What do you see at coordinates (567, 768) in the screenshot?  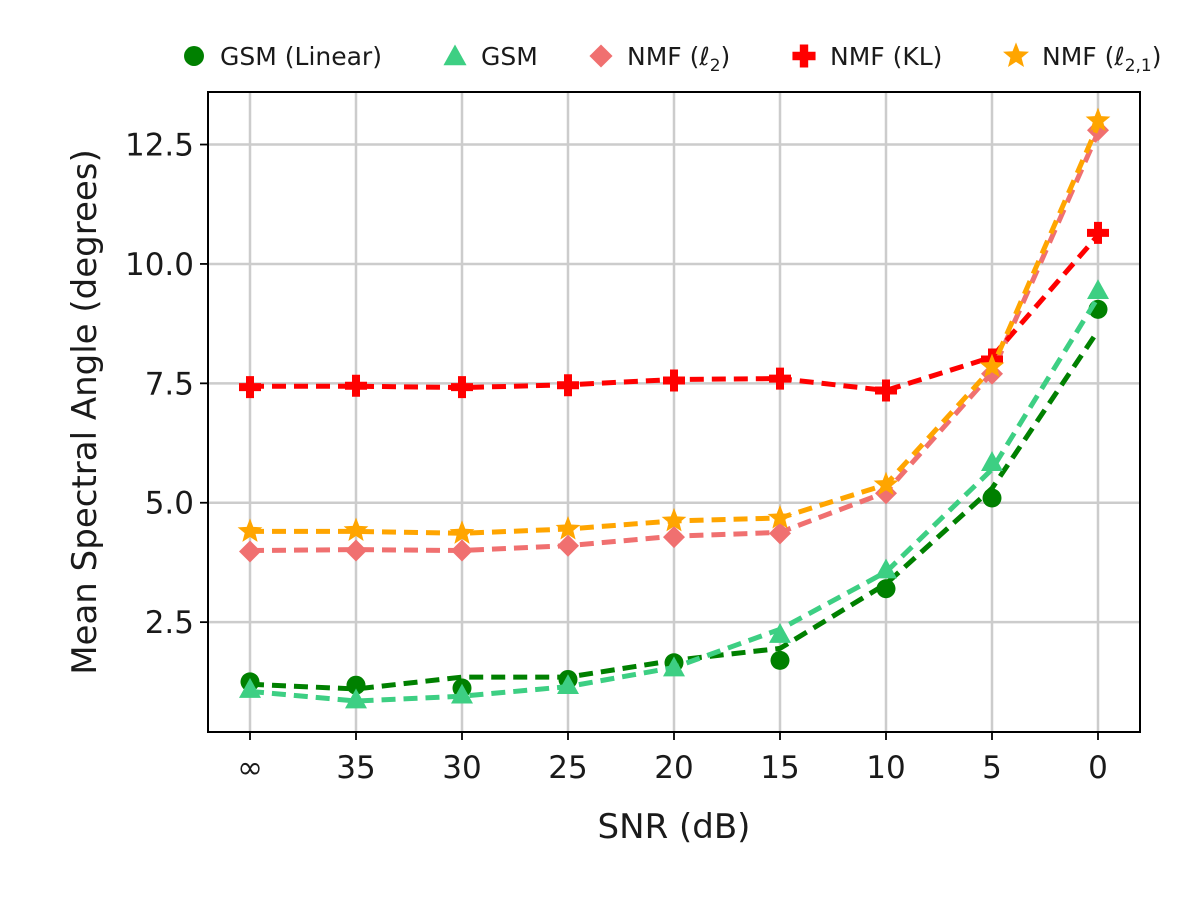 I see `x-tick-label: 25` at bounding box center [567, 768].